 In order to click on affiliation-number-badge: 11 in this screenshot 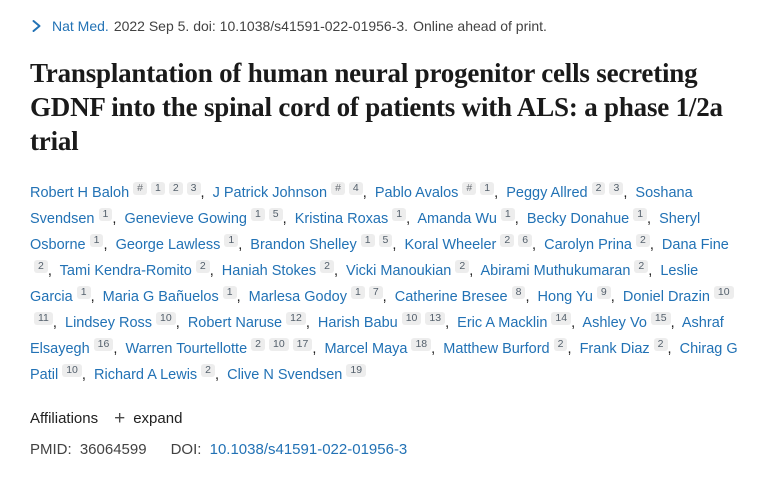, I will do `click(43, 319)`.